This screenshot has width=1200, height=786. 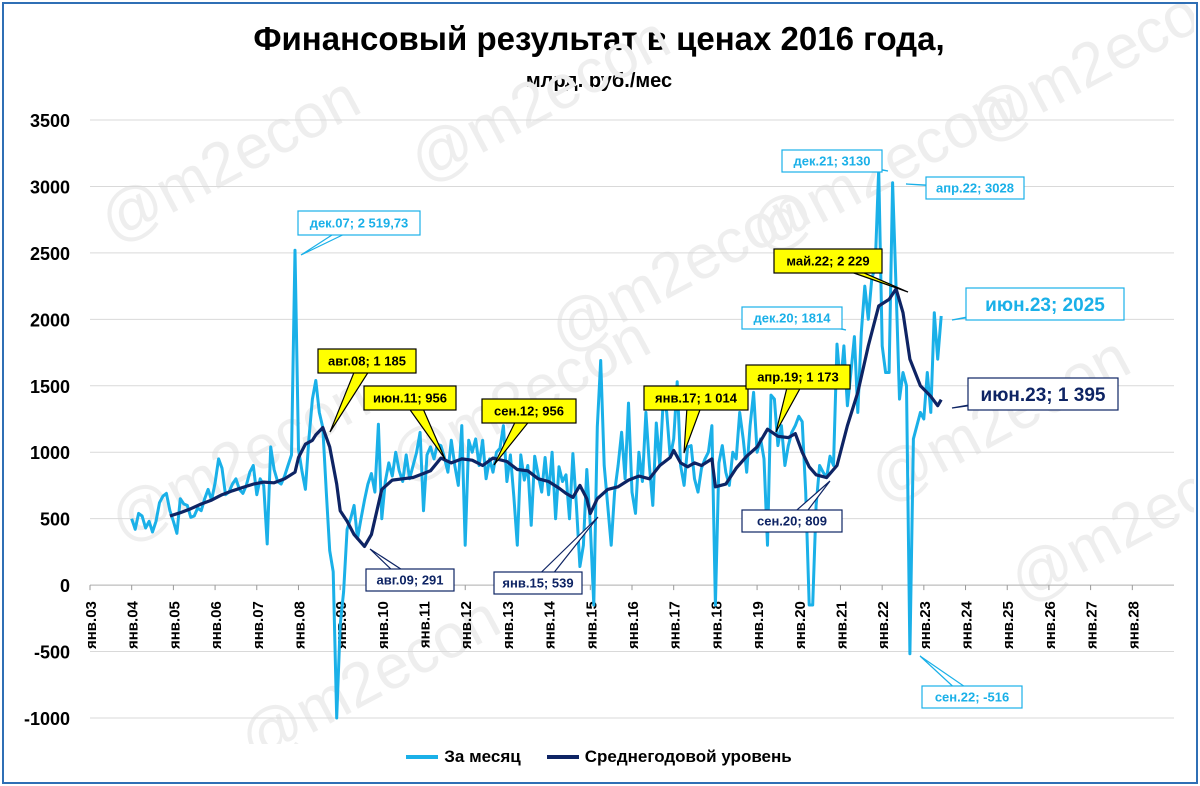 What do you see at coordinates (55, 520) in the screenshot?
I see `y-tick-label-3: 500` at bounding box center [55, 520].